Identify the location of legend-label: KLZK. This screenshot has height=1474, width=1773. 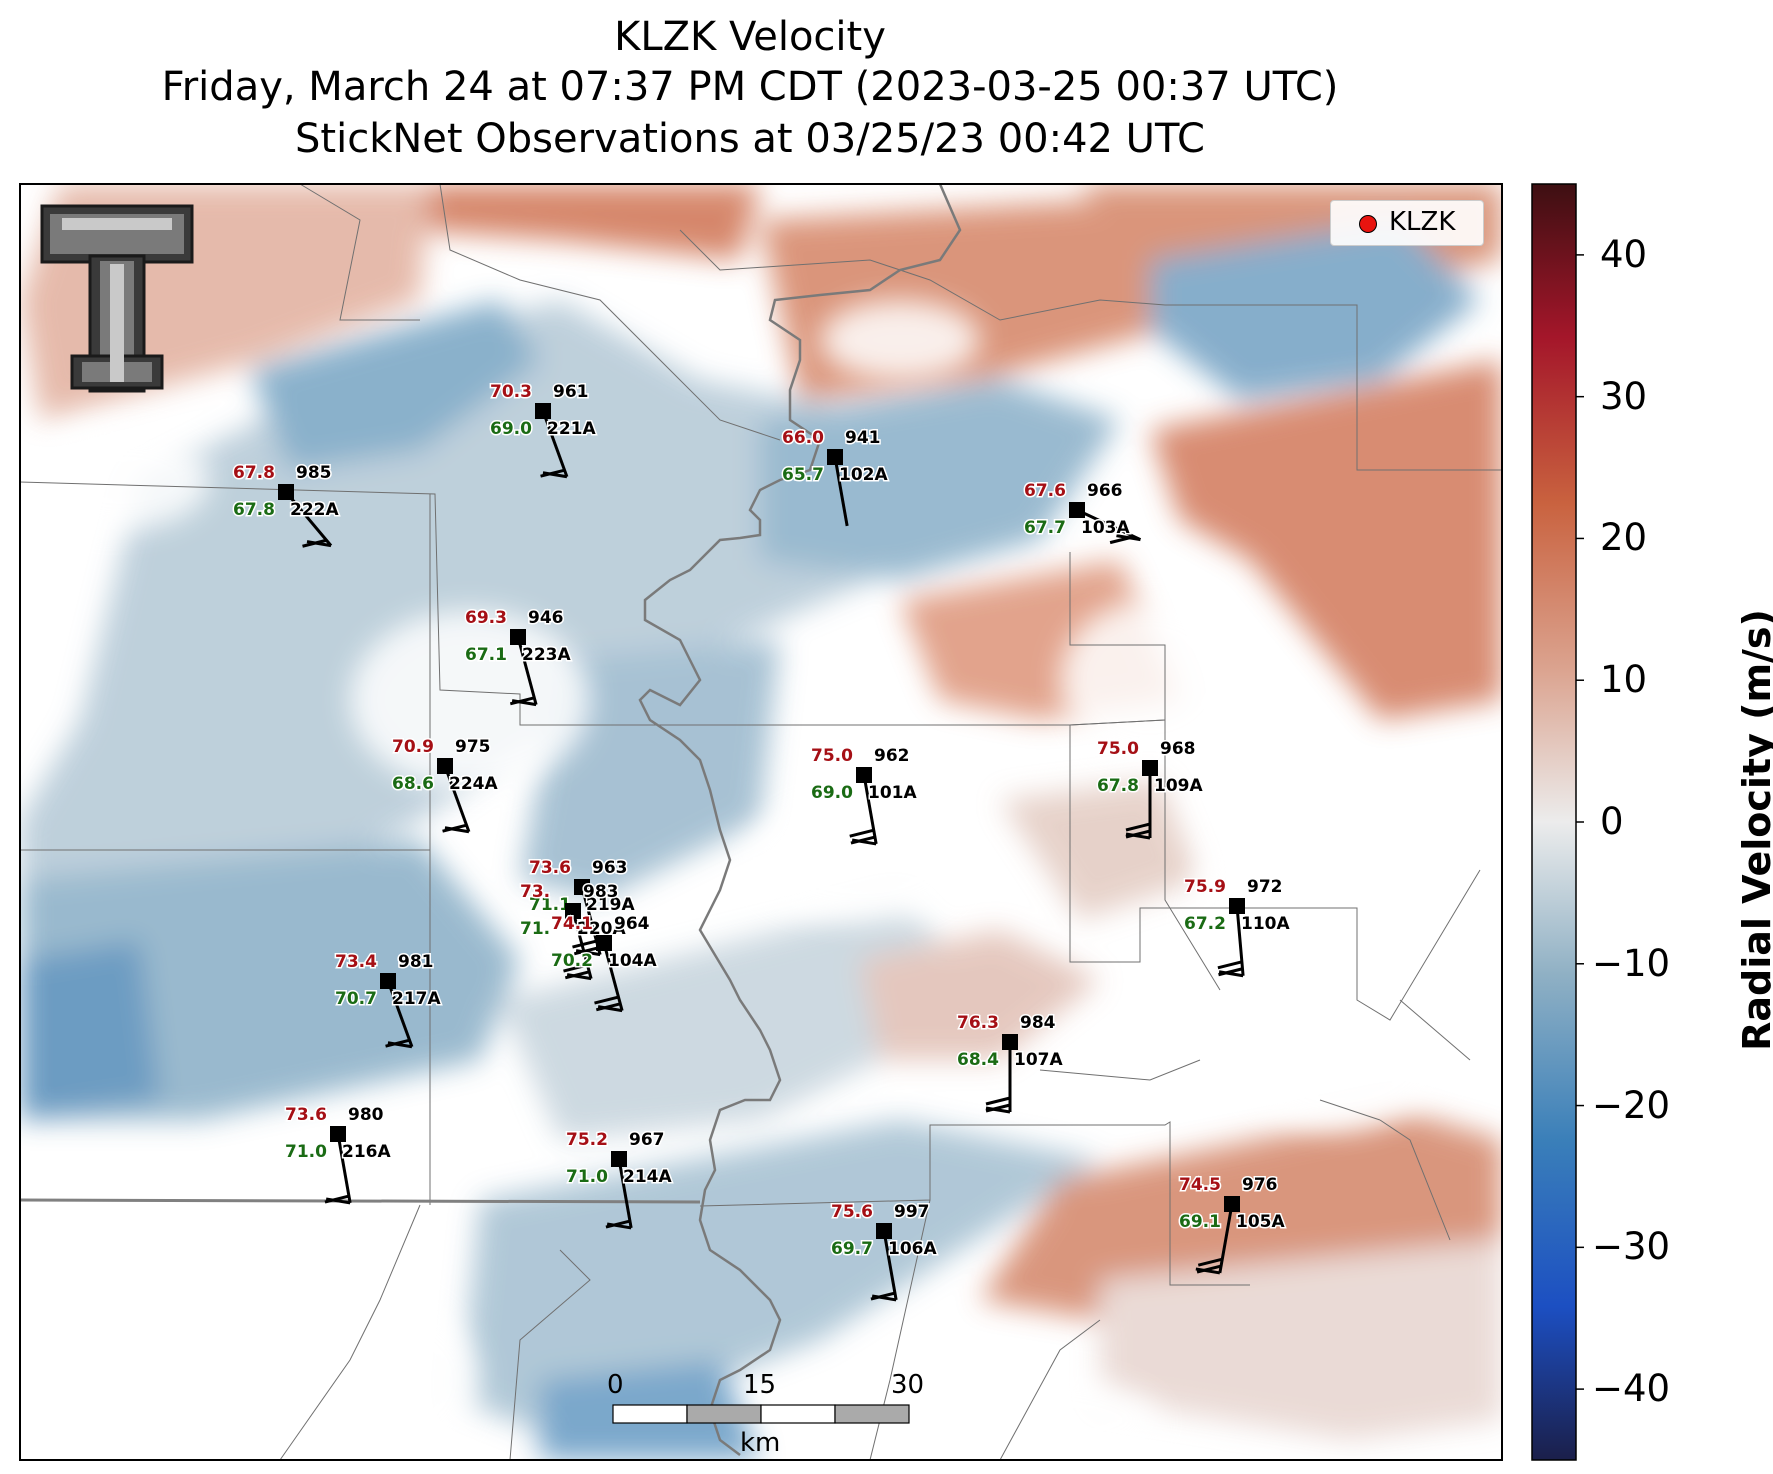
(1422, 222).